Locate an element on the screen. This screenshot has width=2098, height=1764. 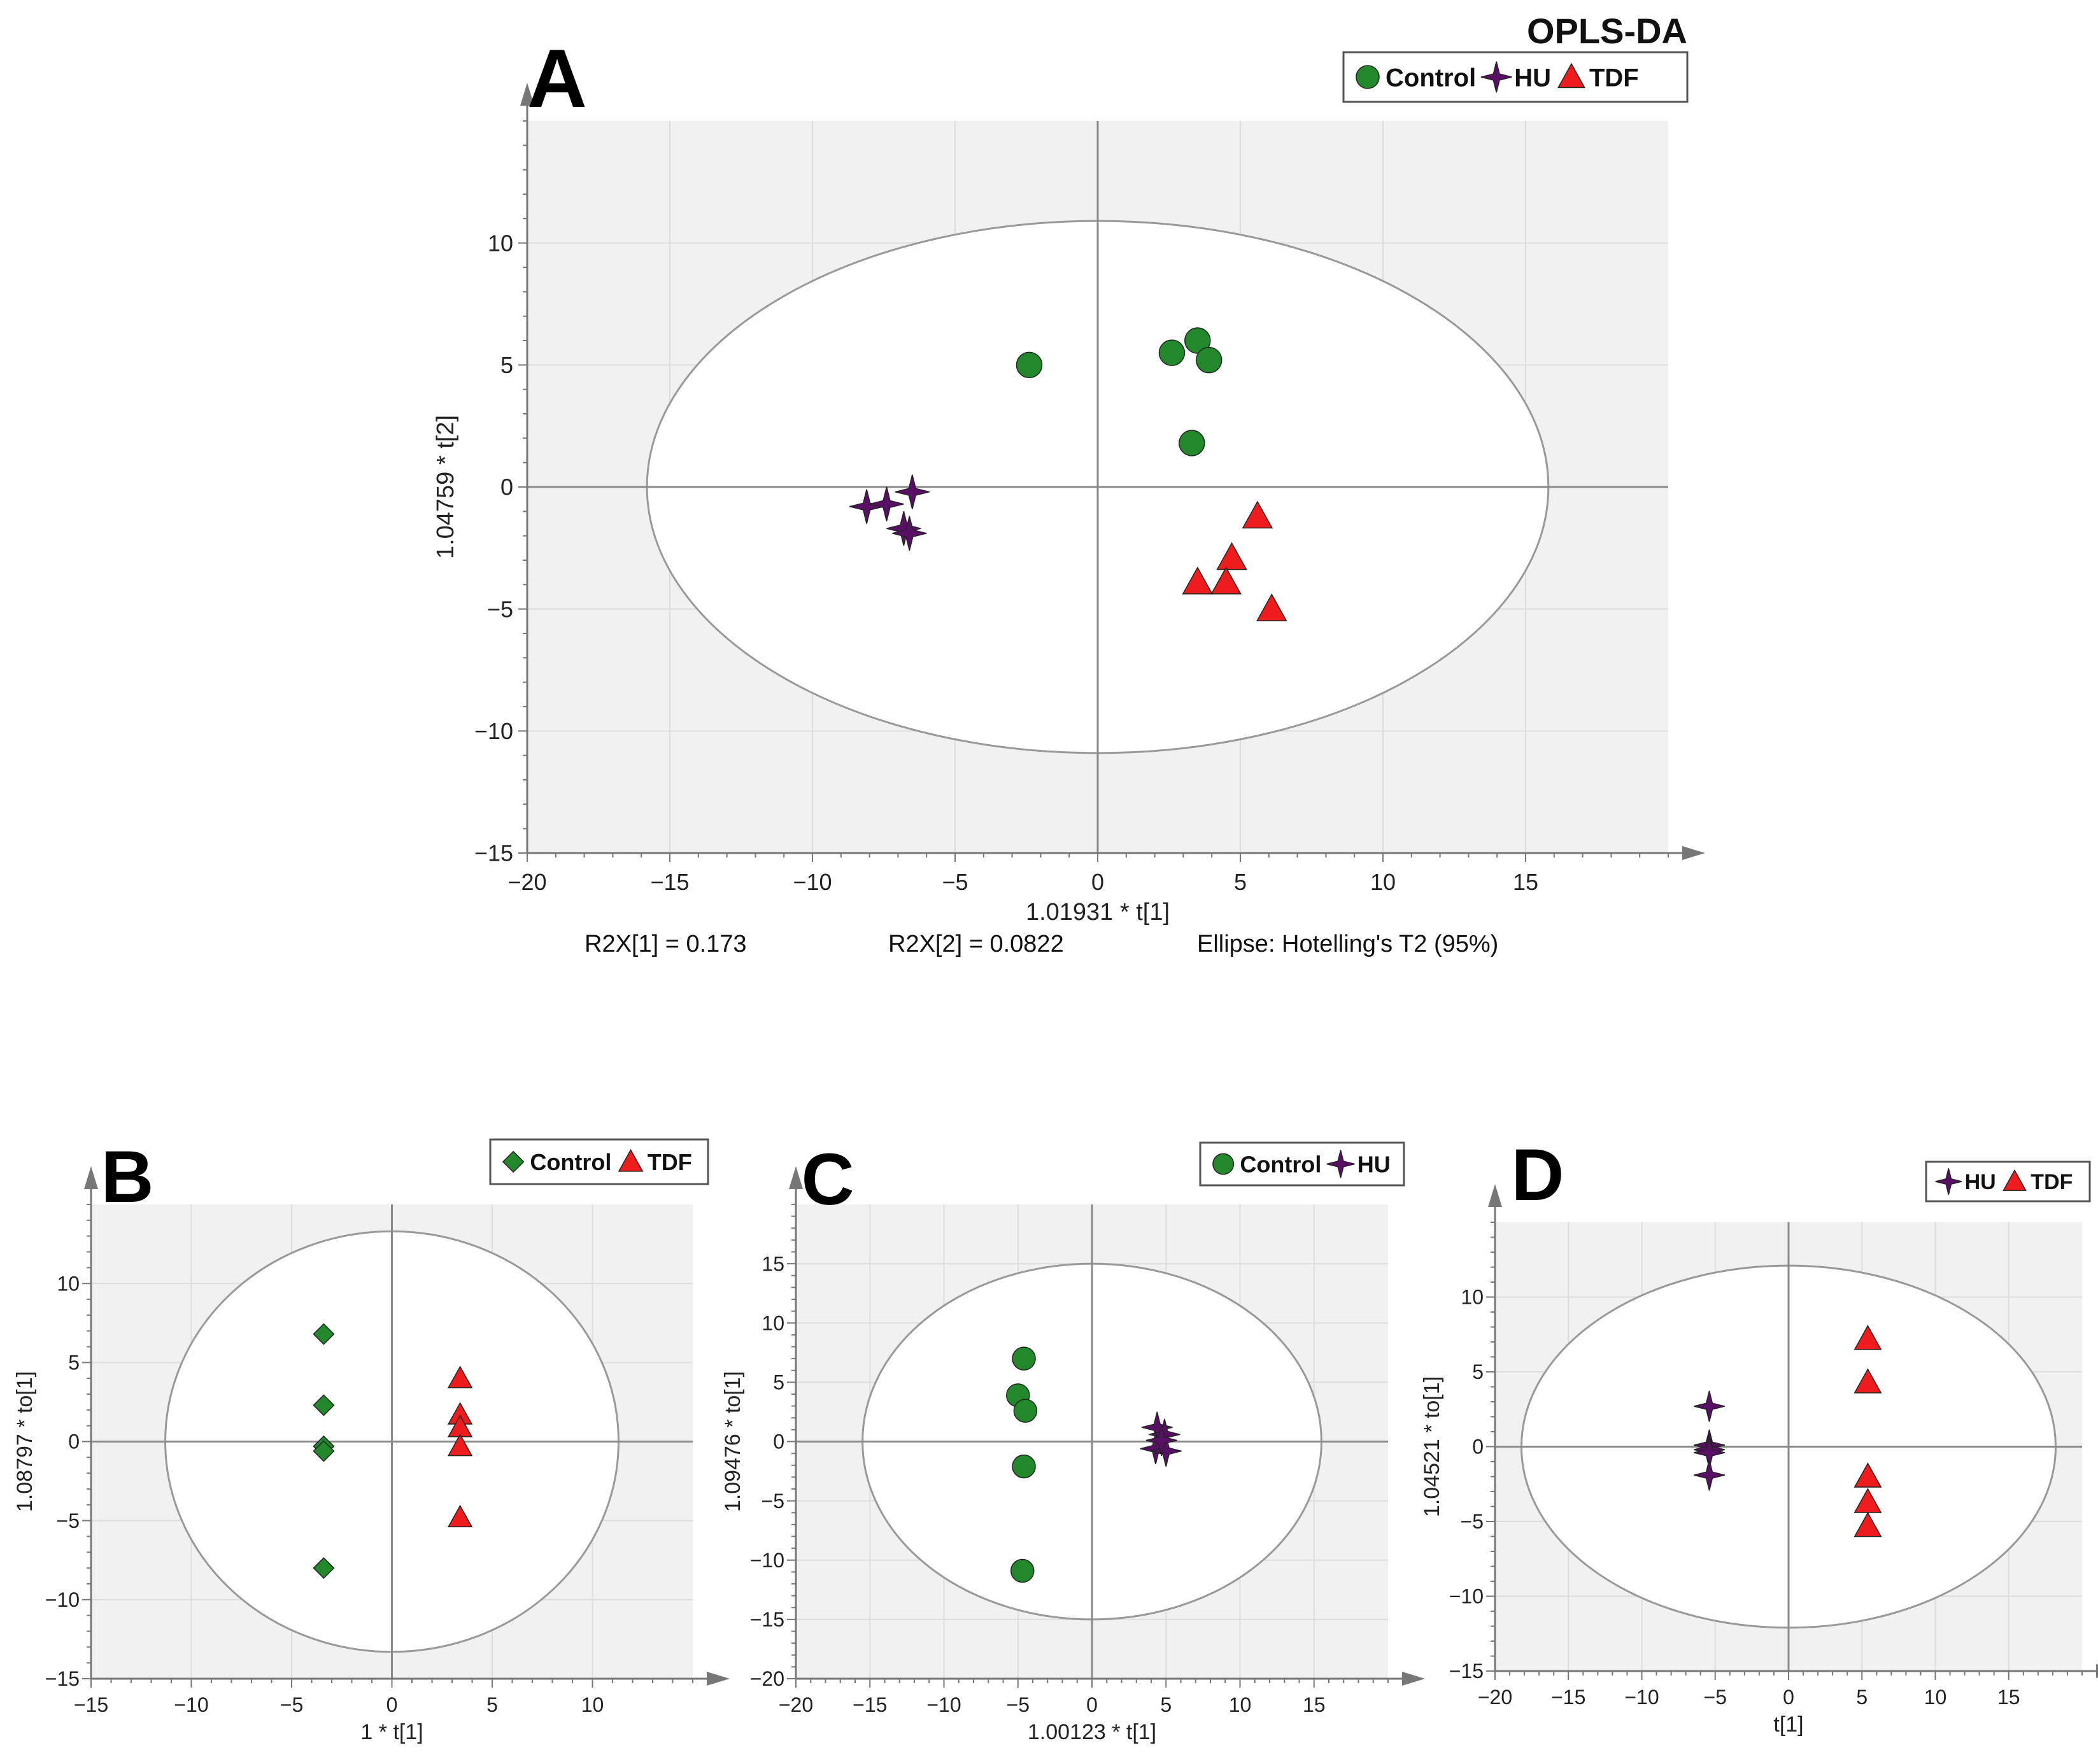
panel-label: C is located at coordinates (827, 1180).